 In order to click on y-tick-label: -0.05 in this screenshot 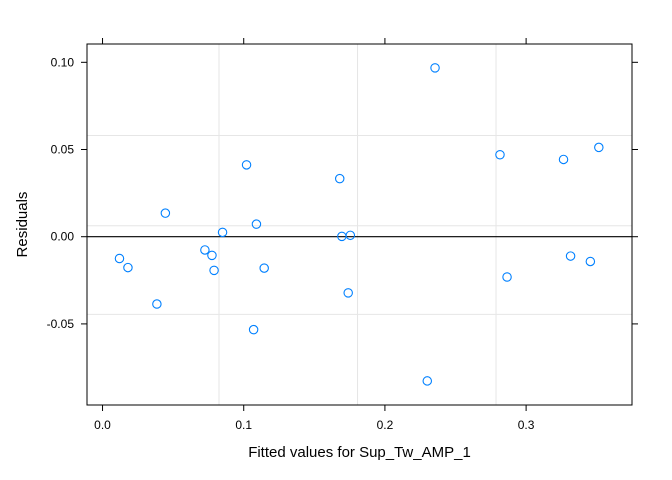, I will do `click(61, 324)`.